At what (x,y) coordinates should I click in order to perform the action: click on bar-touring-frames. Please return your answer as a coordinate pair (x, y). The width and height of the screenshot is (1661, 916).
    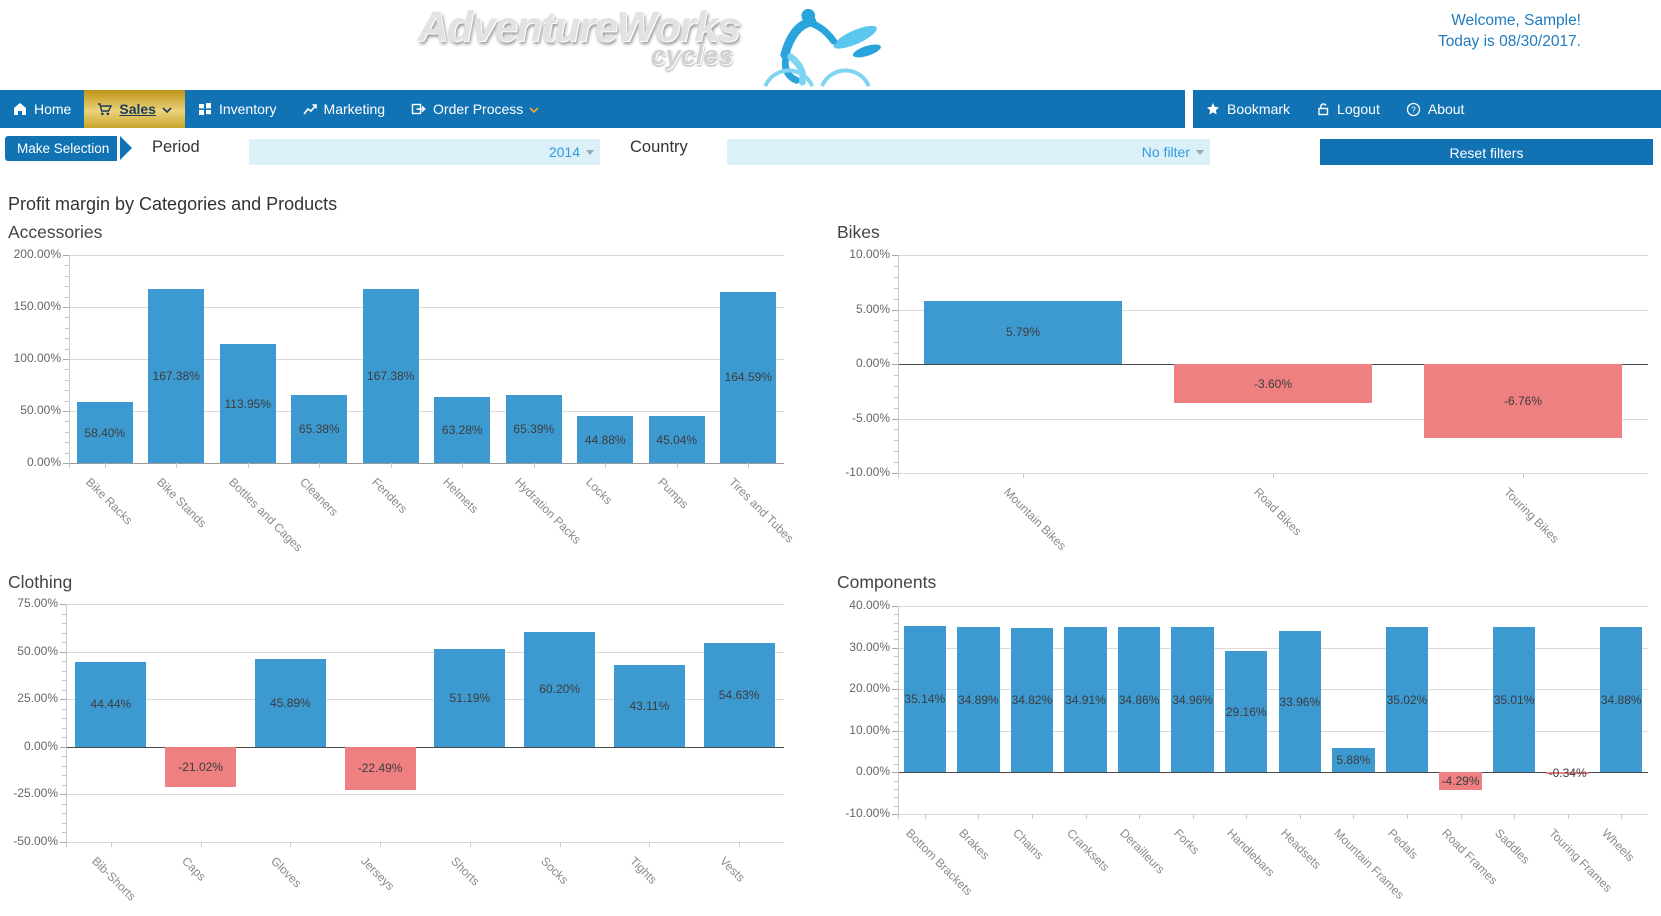
    Looking at the image, I should click on (1567, 773).